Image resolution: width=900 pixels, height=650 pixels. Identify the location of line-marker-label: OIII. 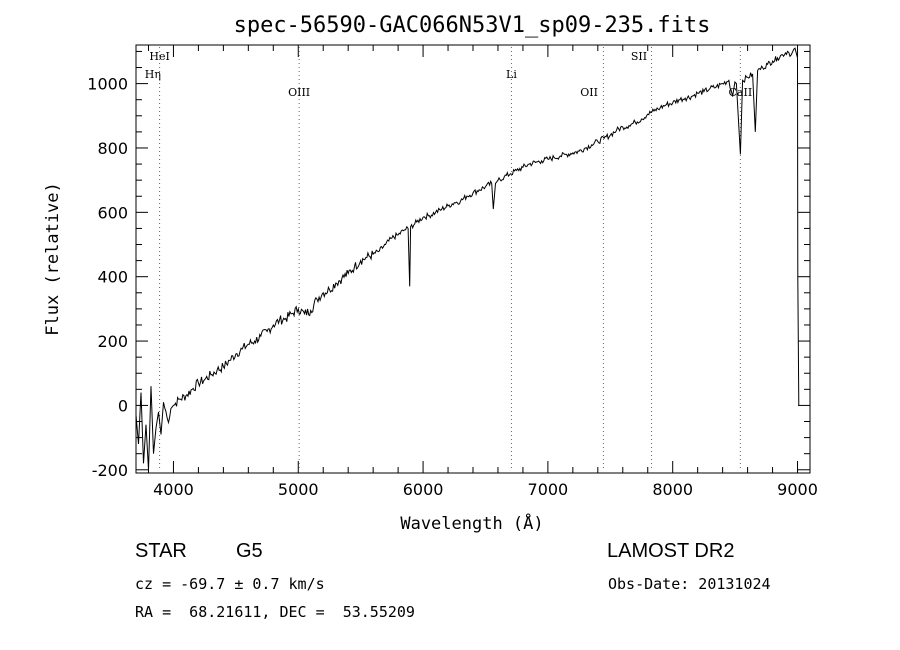
(299, 92).